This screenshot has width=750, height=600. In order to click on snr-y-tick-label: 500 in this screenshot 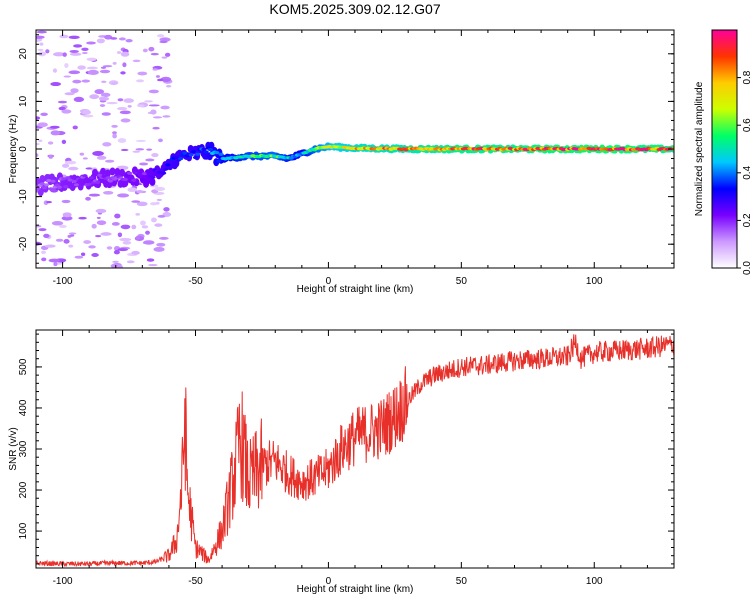, I will do `click(23, 366)`.